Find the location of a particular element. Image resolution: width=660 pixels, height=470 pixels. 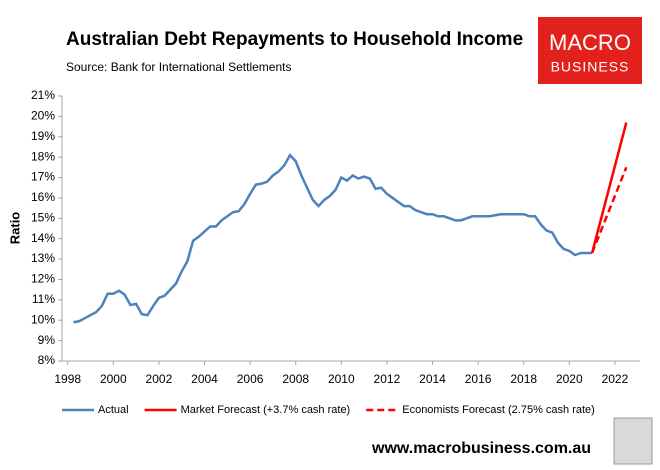

y-tick-label: 11% is located at coordinates (43, 299).